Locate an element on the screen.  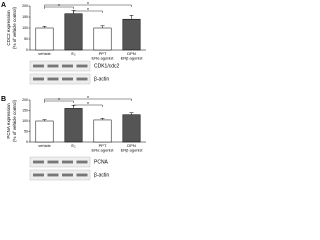
panel-letter: B is located at coordinates (3, 99).